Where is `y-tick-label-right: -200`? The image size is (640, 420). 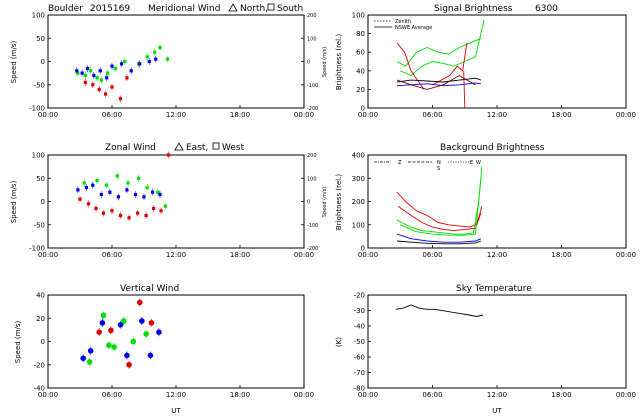
y-tick-label-right: -200 is located at coordinates (312, 109).